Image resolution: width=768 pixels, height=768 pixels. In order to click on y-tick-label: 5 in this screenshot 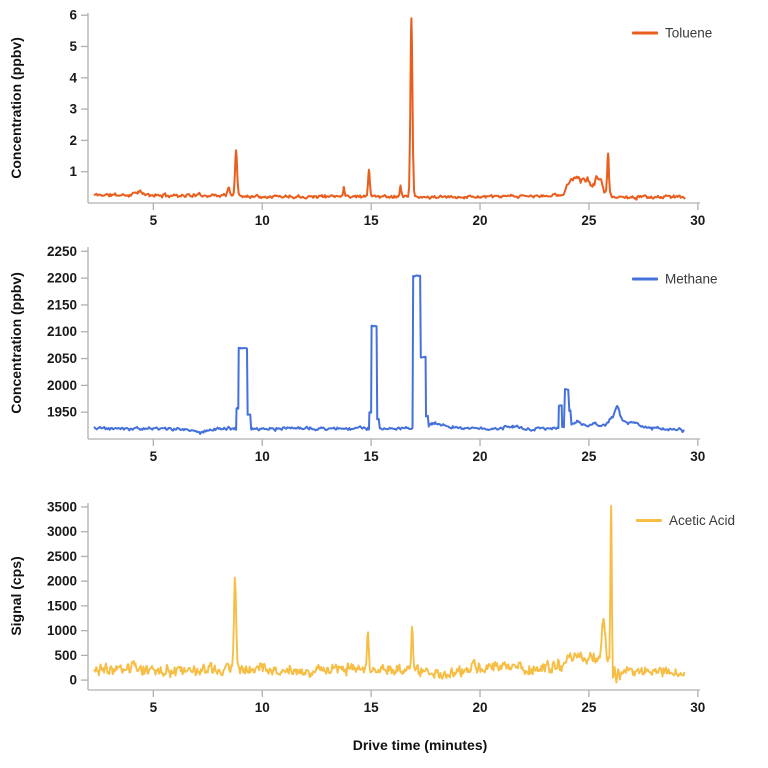, I will do `click(73, 46)`.